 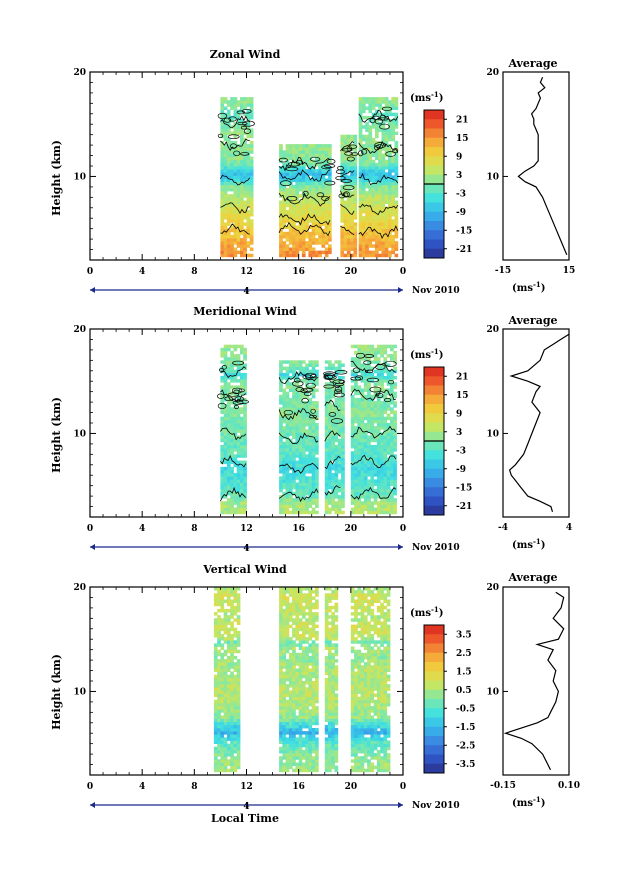 What do you see at coordinates (464, 507) in the screenshot?
I see `colorbar-tick-label: -21` at bounding box center [464, 507].